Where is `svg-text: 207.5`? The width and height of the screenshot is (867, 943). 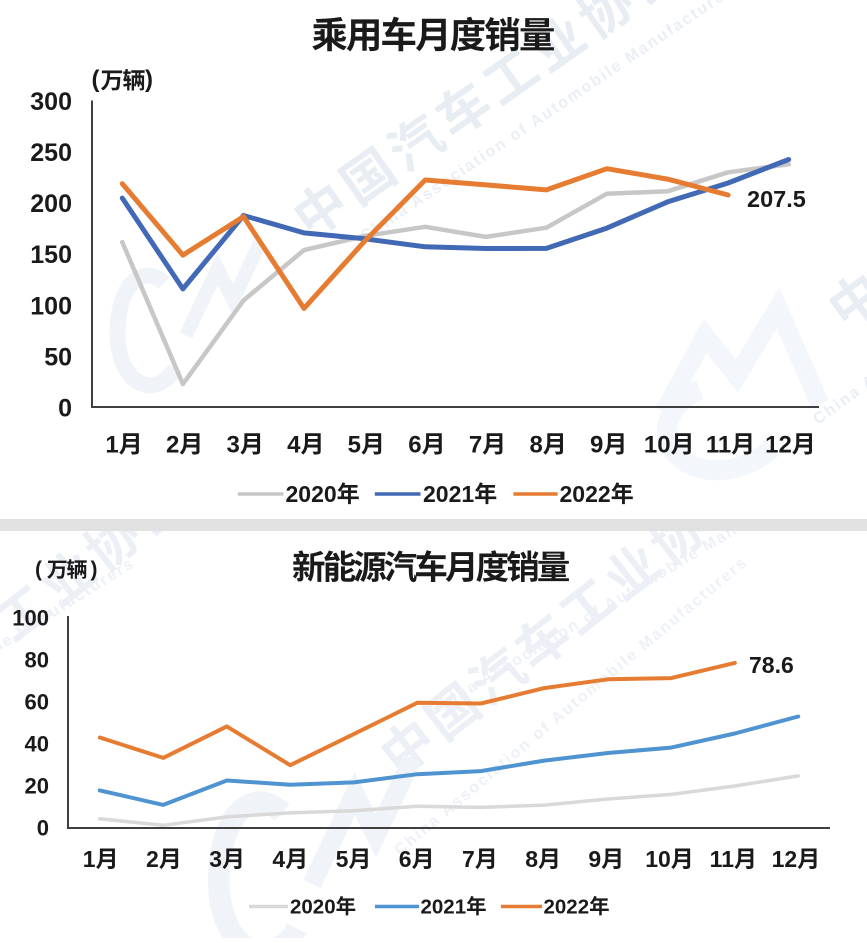 svg-text: 207.5 is located at coordinates (776, 199).